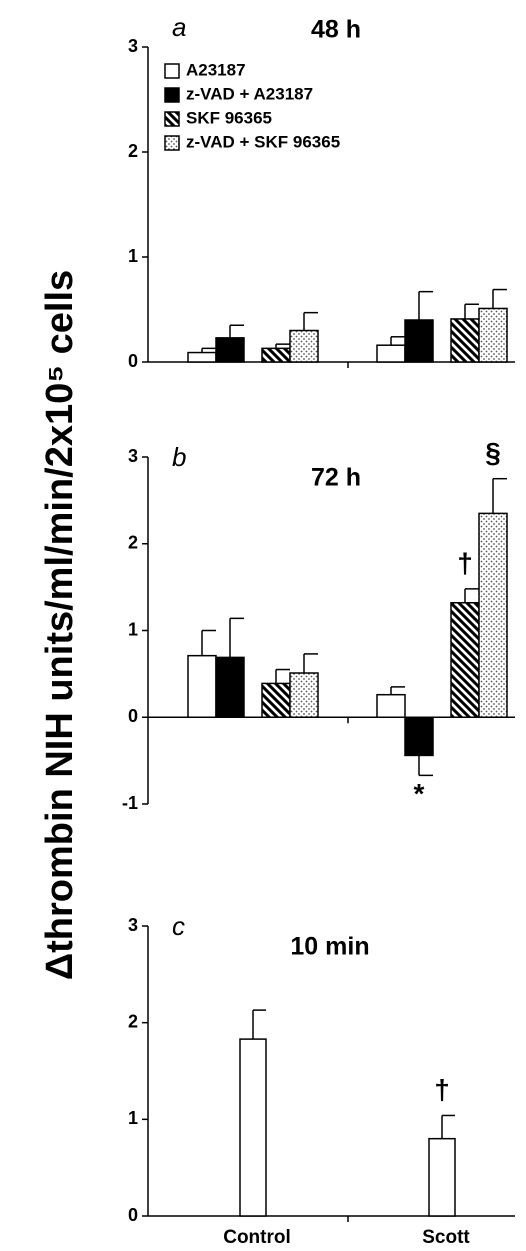 The height and width of the screenshot is (1251, 526). Describe the element at coordinates (329, 947) in the screenshot. I see `panel-title: 10 min` at that location.